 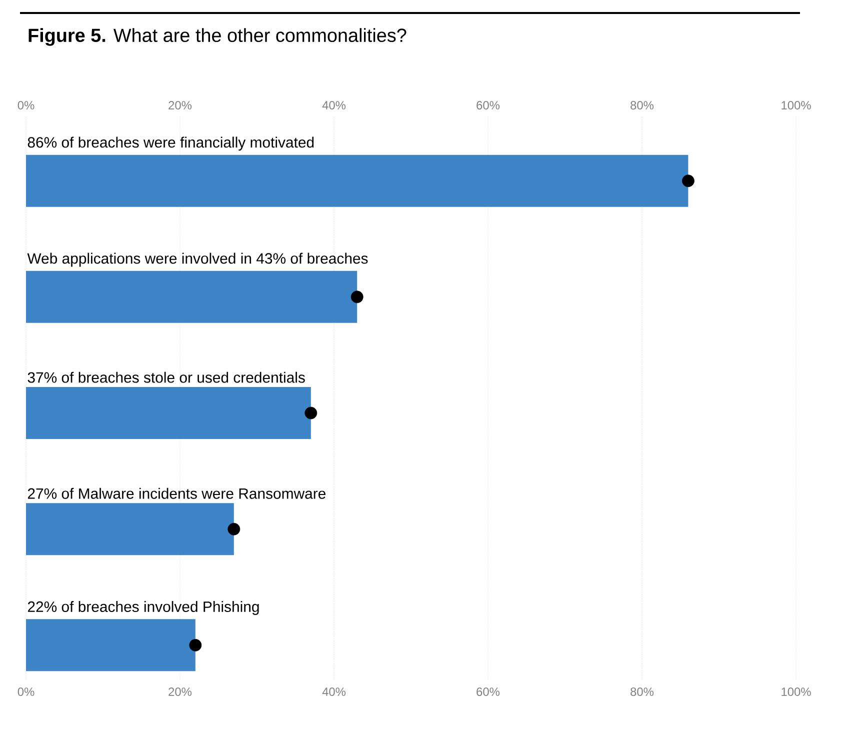 What do you see at coordinates (488, 105) in the screenshot?
I see `x-tick-label: 60%` at bounding box center [488, 105].